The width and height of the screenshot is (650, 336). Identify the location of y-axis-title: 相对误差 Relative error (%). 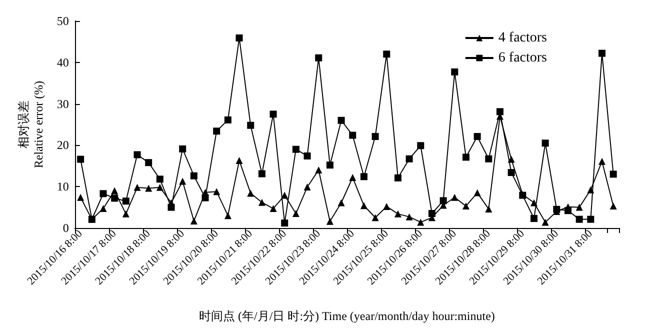
(31, 124).